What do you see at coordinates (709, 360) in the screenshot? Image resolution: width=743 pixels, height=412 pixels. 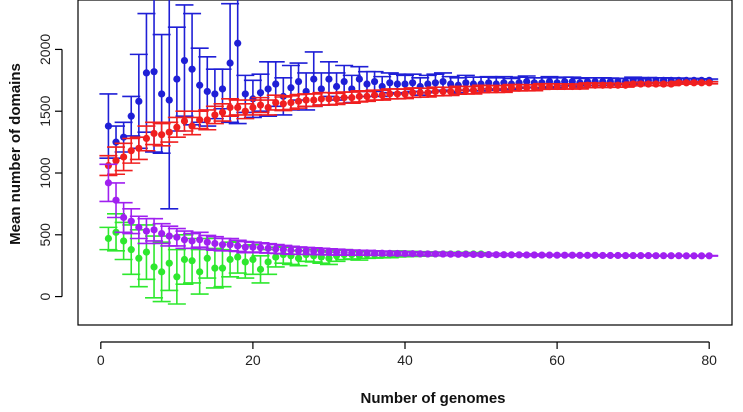 I see `x-tick-label: 80` at bounding box center [709, 360].